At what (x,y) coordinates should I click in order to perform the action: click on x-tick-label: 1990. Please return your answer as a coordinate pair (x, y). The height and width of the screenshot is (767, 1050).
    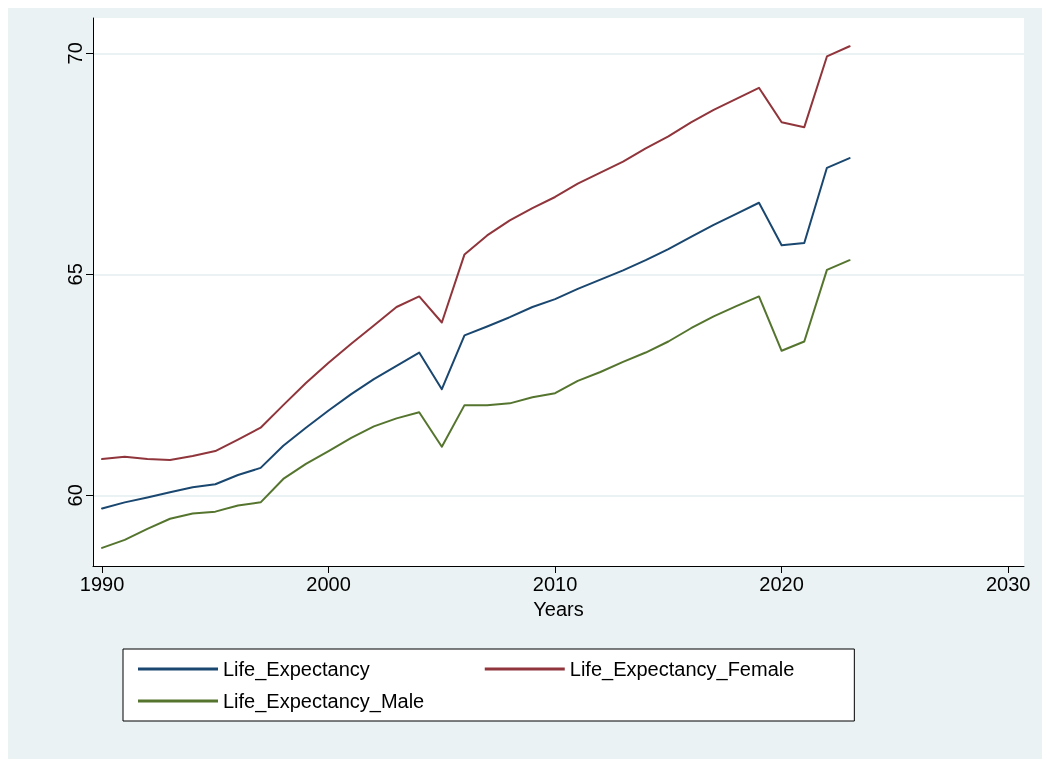
    Looking at the image, I should click on (102, 584).